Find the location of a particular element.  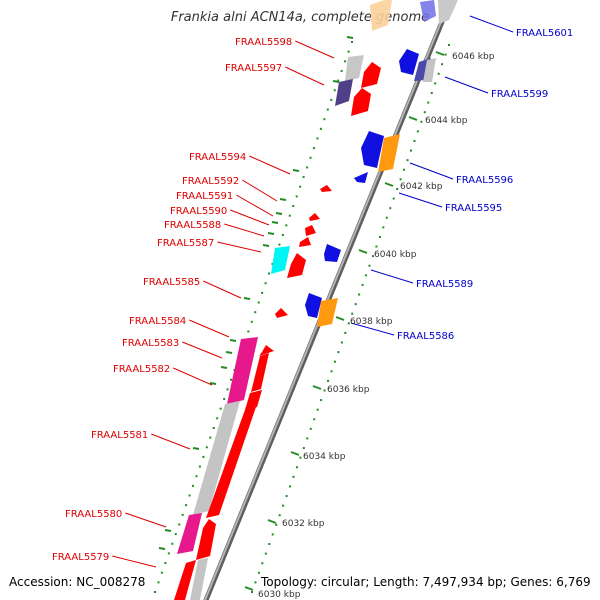

gene-block-top-orange is located at coordinates (381, 15).